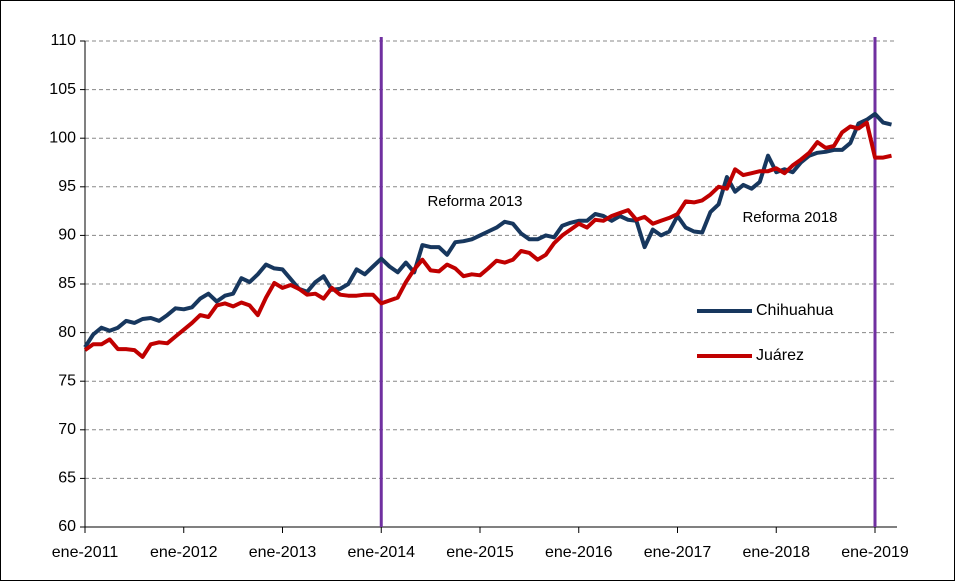 The height and width of the screenshot is (581, 955). Describe the element at coordinates (184, 552) in the screenshot. I see `x-tick-label: ene-2012` at that location.